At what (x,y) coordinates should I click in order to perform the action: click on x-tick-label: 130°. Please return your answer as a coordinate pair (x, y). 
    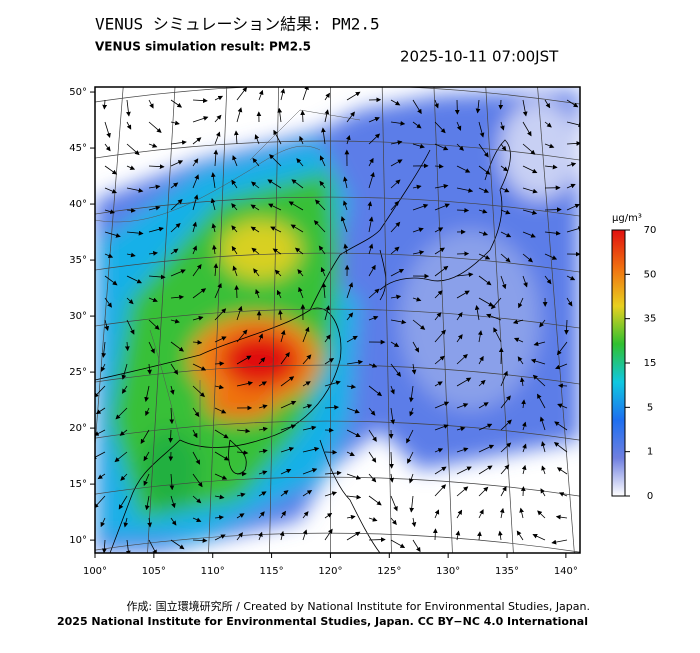
    Looking at the image, I should click on (448, 571).